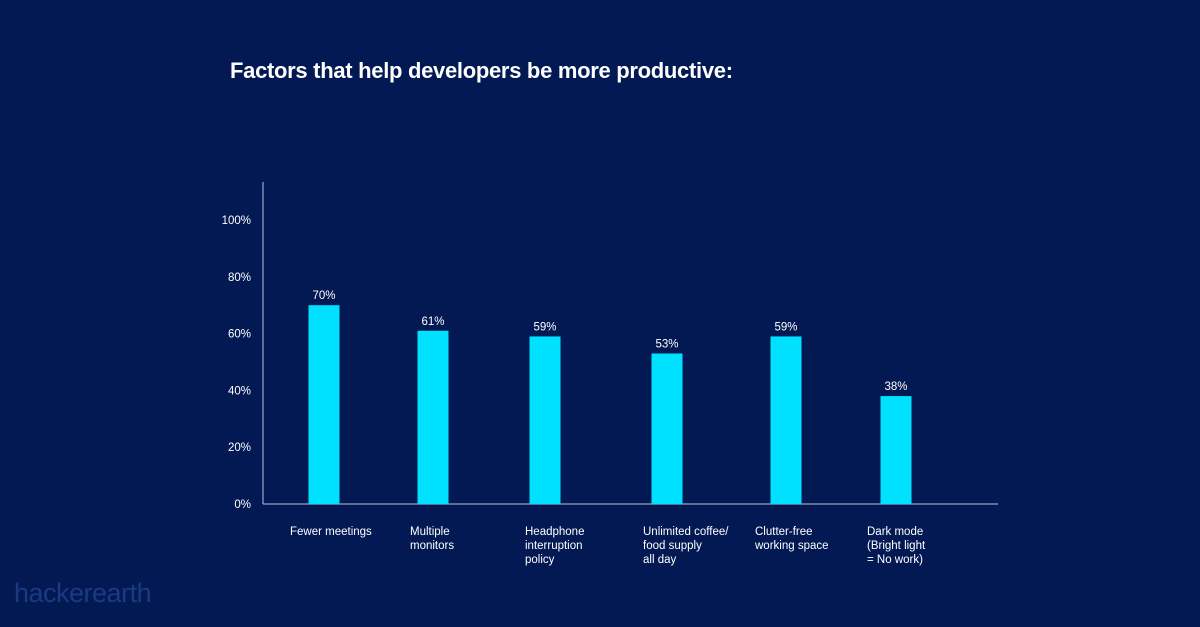  Describe the element at coordinates (242, 505) in the screenshot. I see `y-tick-label: 0%` at that location.